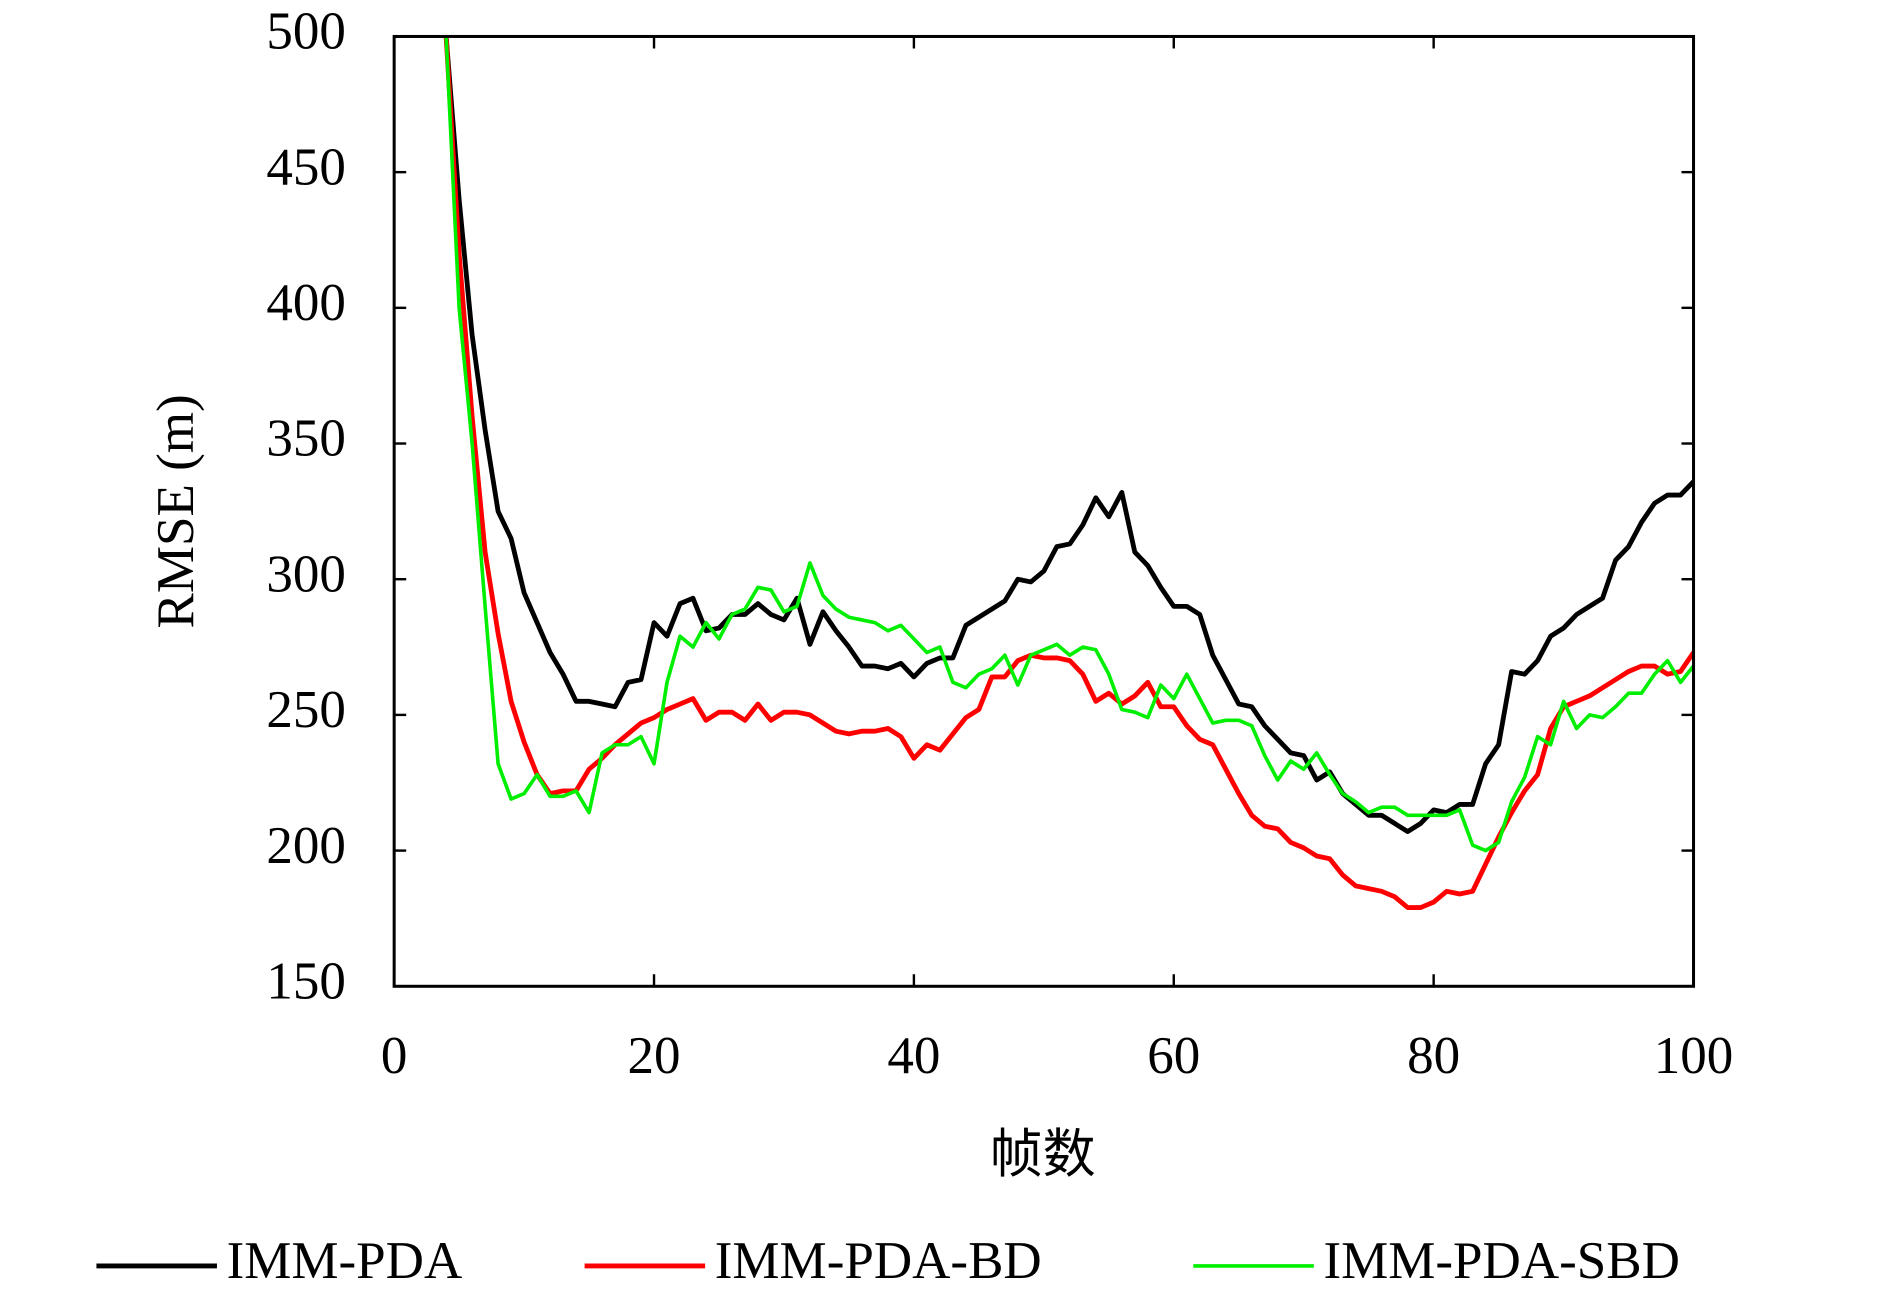 This screenshot has width=1890, height=1306. What do you see at coordinates (654, 1056) in the screenshot?
I see `x-tick-label: 20` at bounding box center [654, 1056].